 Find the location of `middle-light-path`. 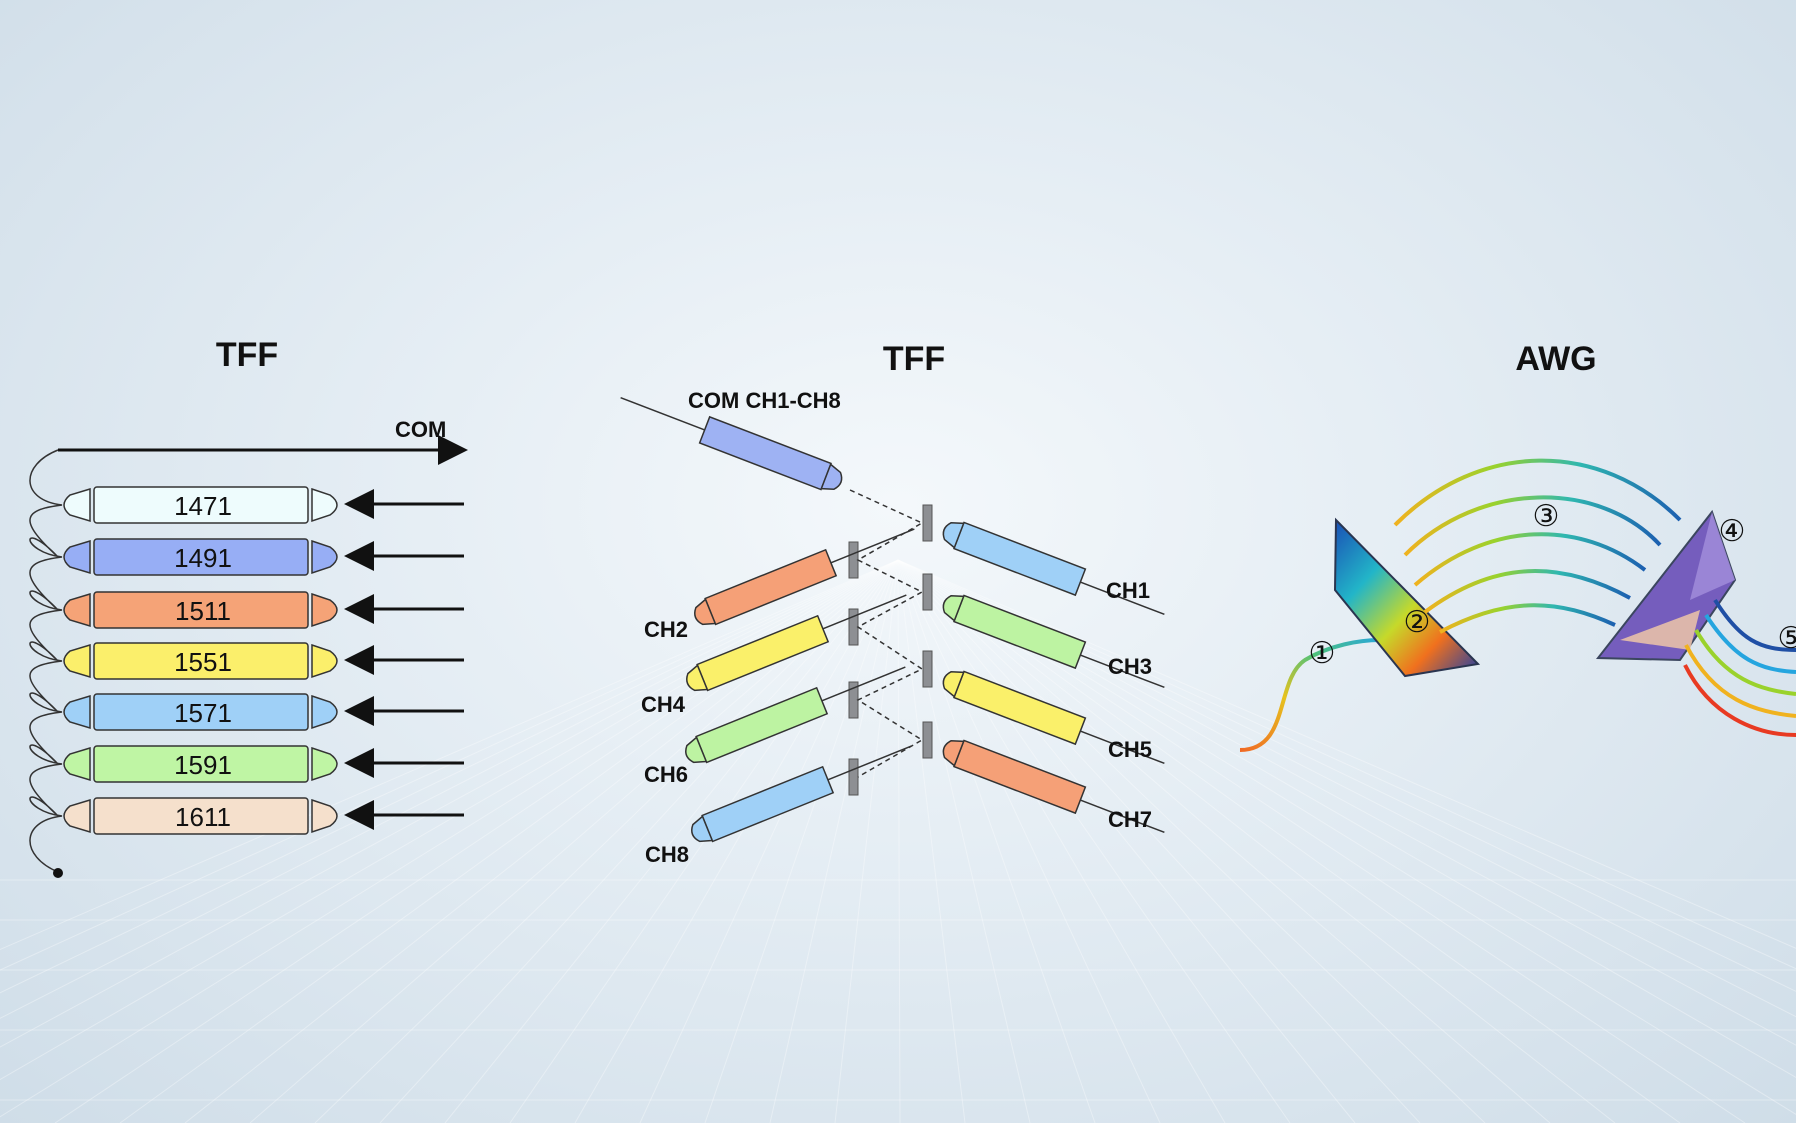

middle-light-path is located at coordinates (890, 642).